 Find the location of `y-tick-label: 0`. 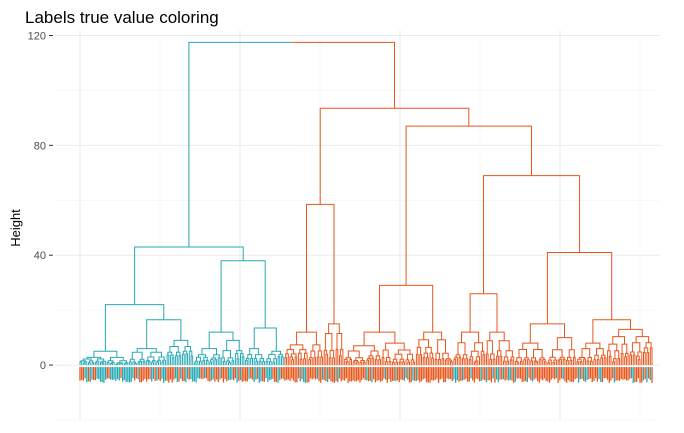

y-tick-label: 0 is located at coordinates (43, 366).